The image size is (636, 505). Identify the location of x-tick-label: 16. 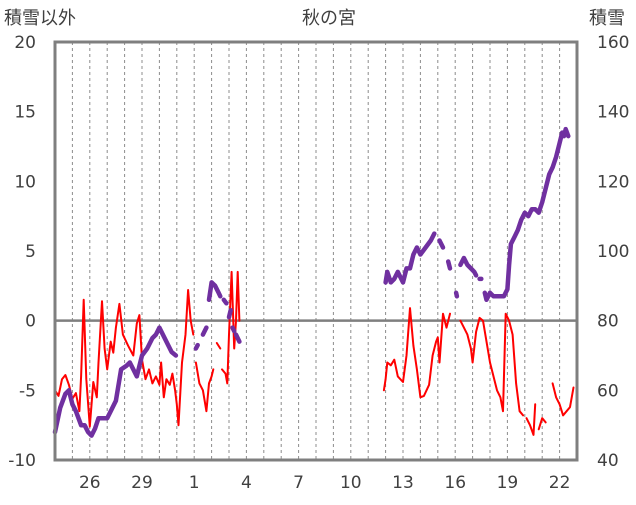
(455, 483).